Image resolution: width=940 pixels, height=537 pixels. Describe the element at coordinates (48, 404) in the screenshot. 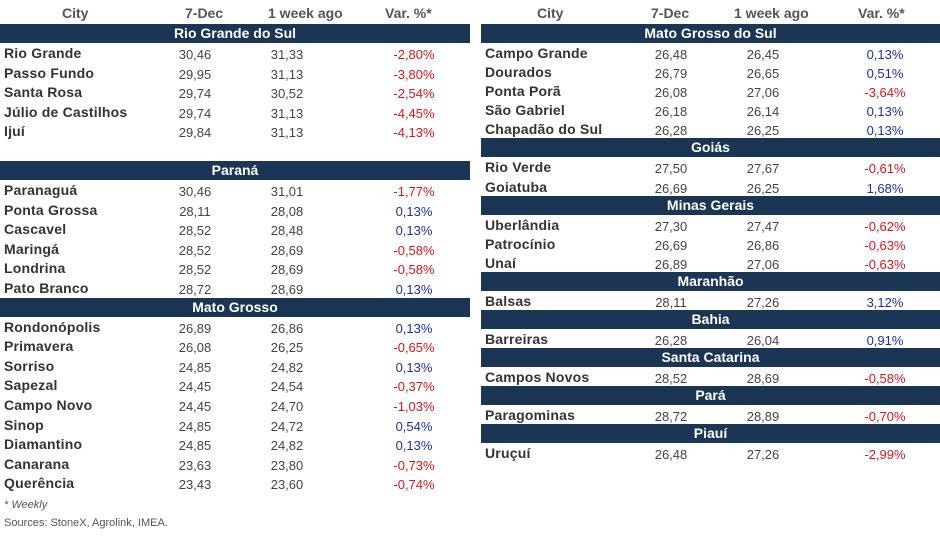

I see `city-cell: Campo Novo` at that location.